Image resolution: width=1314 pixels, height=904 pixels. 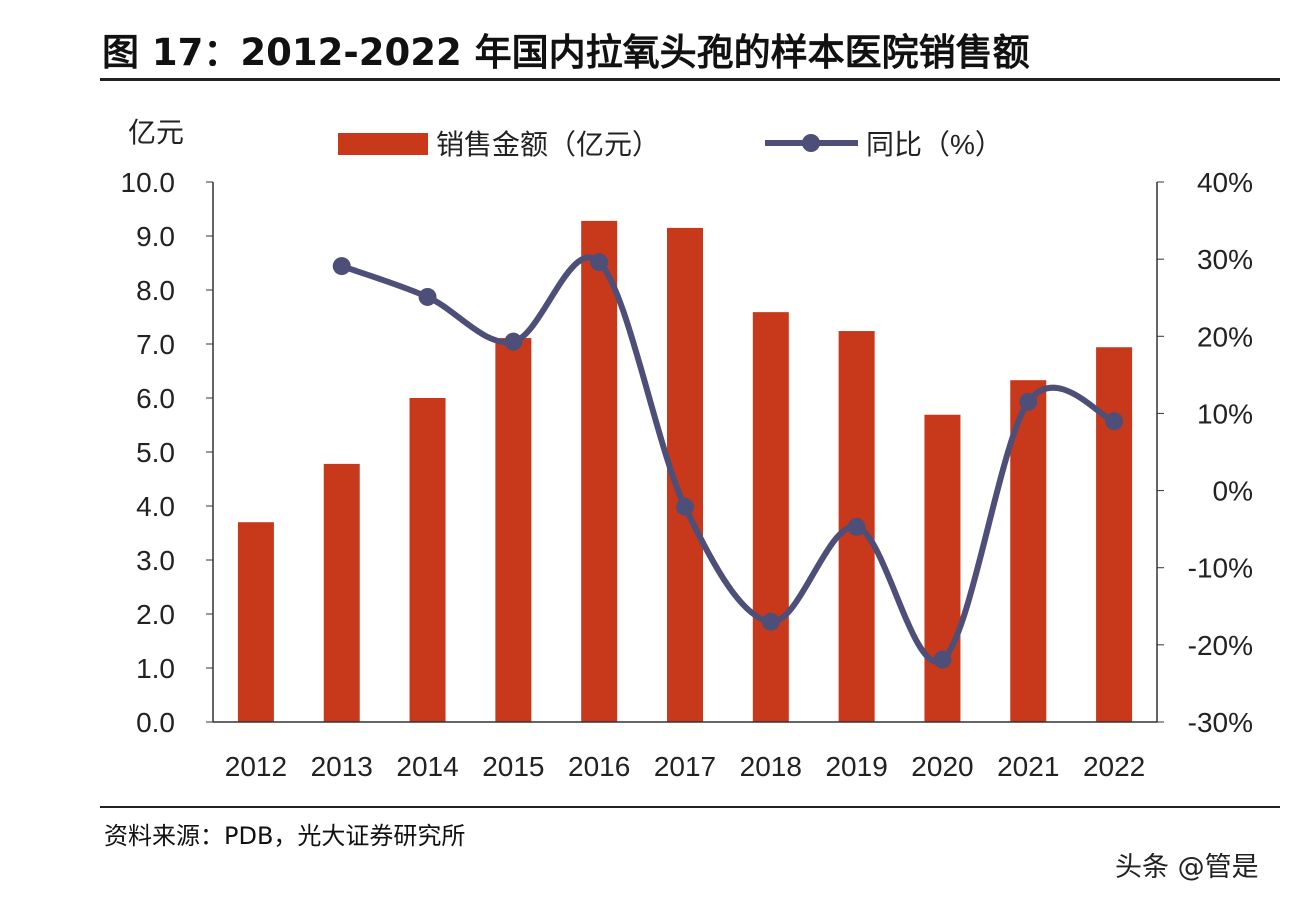 I want to click on left-tick-label: 4.0, so click(x=155, y=506).